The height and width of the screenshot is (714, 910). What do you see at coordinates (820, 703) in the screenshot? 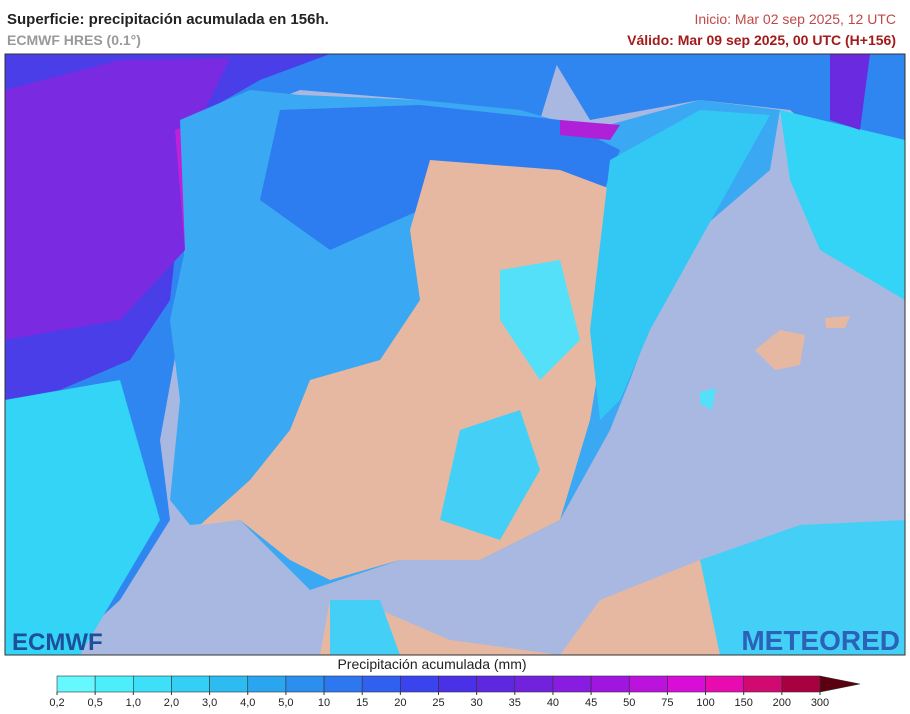
I see `tick-label: 300` at bounding box center [820, 703].